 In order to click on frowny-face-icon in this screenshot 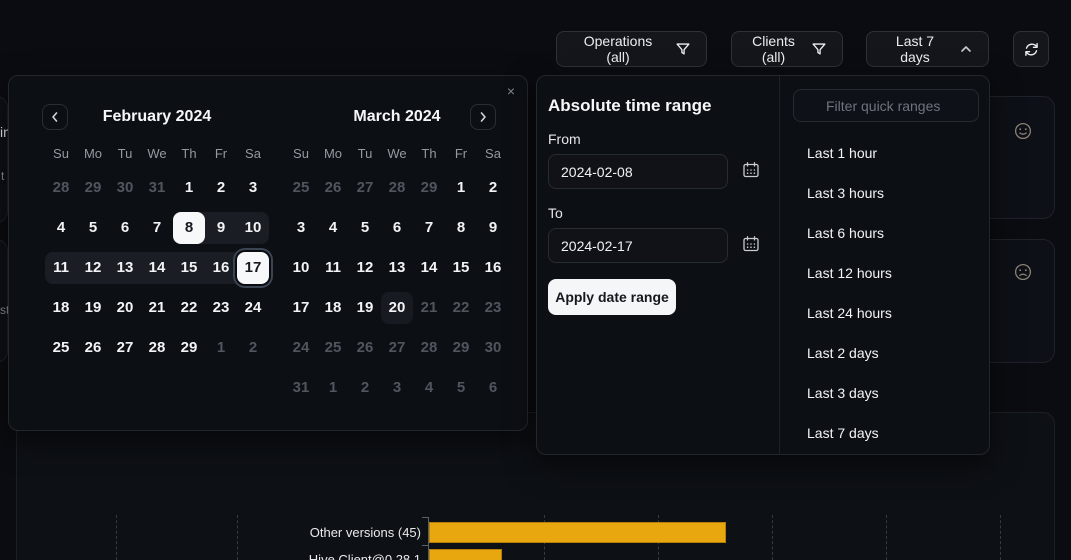, I will do `click(1023, 272)`.